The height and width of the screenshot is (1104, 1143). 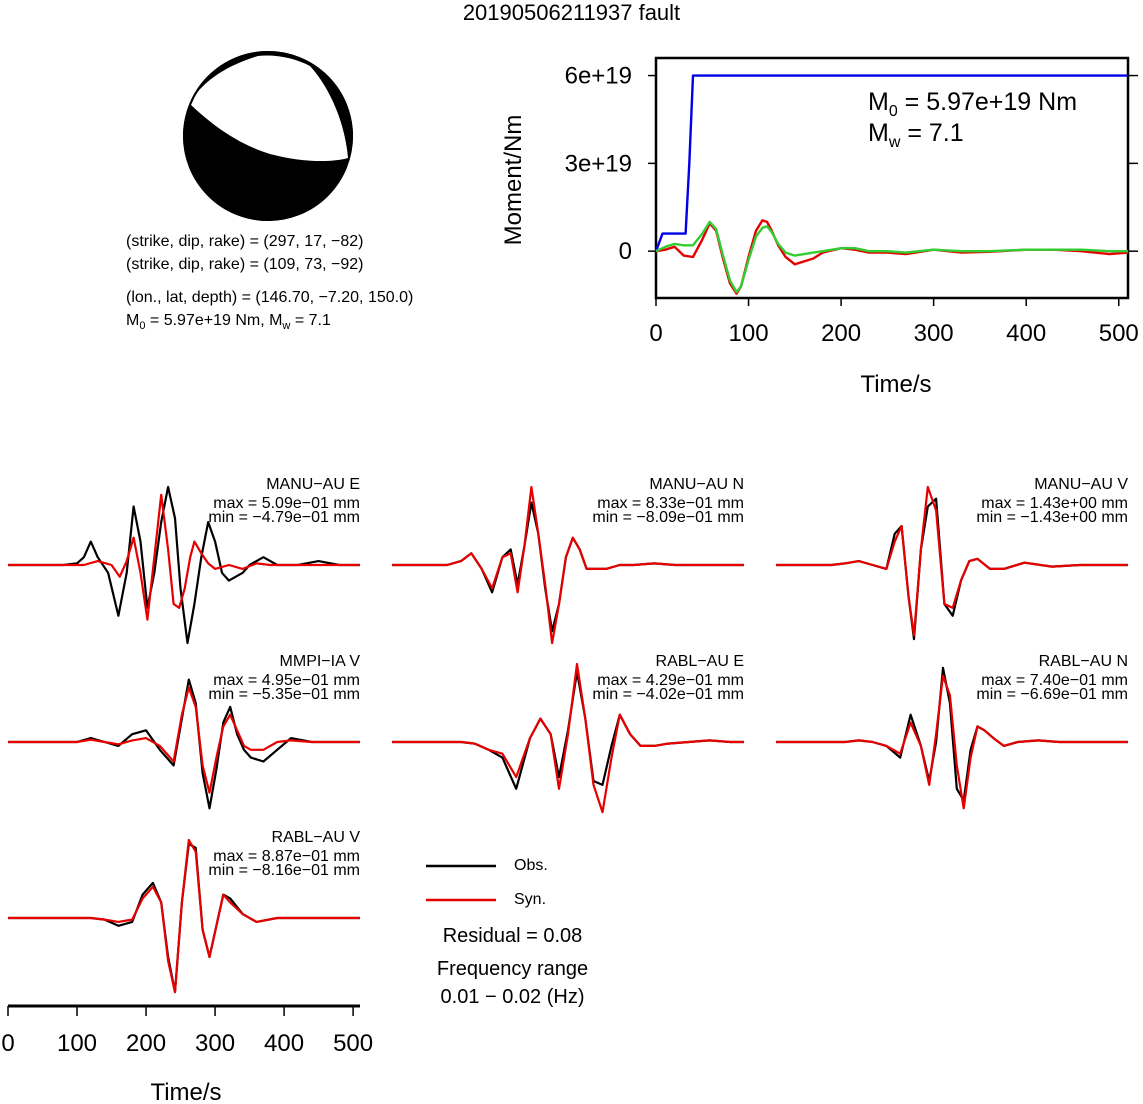 What do you see at coordinates (893, 111) in the screenshot?
I see `moment-annotation-sub: 0` at bounding box center [893, 111].